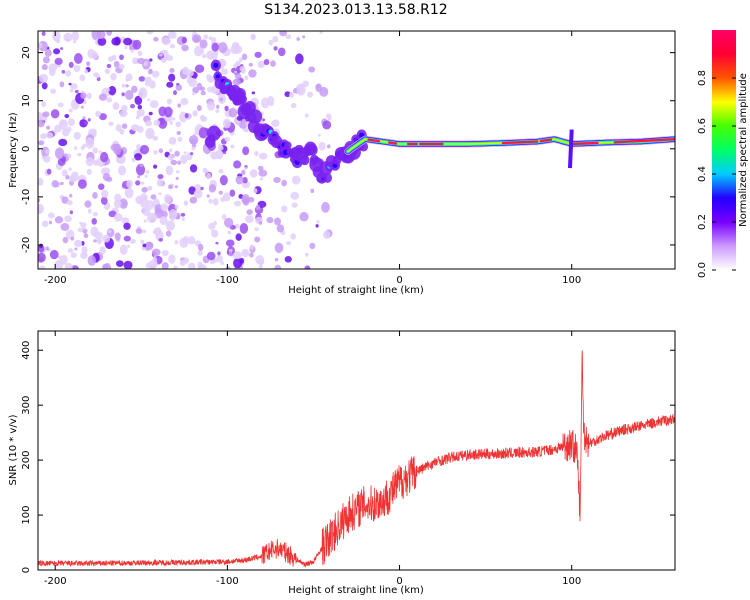 This screenshot has height=600, width=750. Describe the element at coordinates (571, 581) in the screenshot. I see `snr-x-tick-label: 100` at that location.